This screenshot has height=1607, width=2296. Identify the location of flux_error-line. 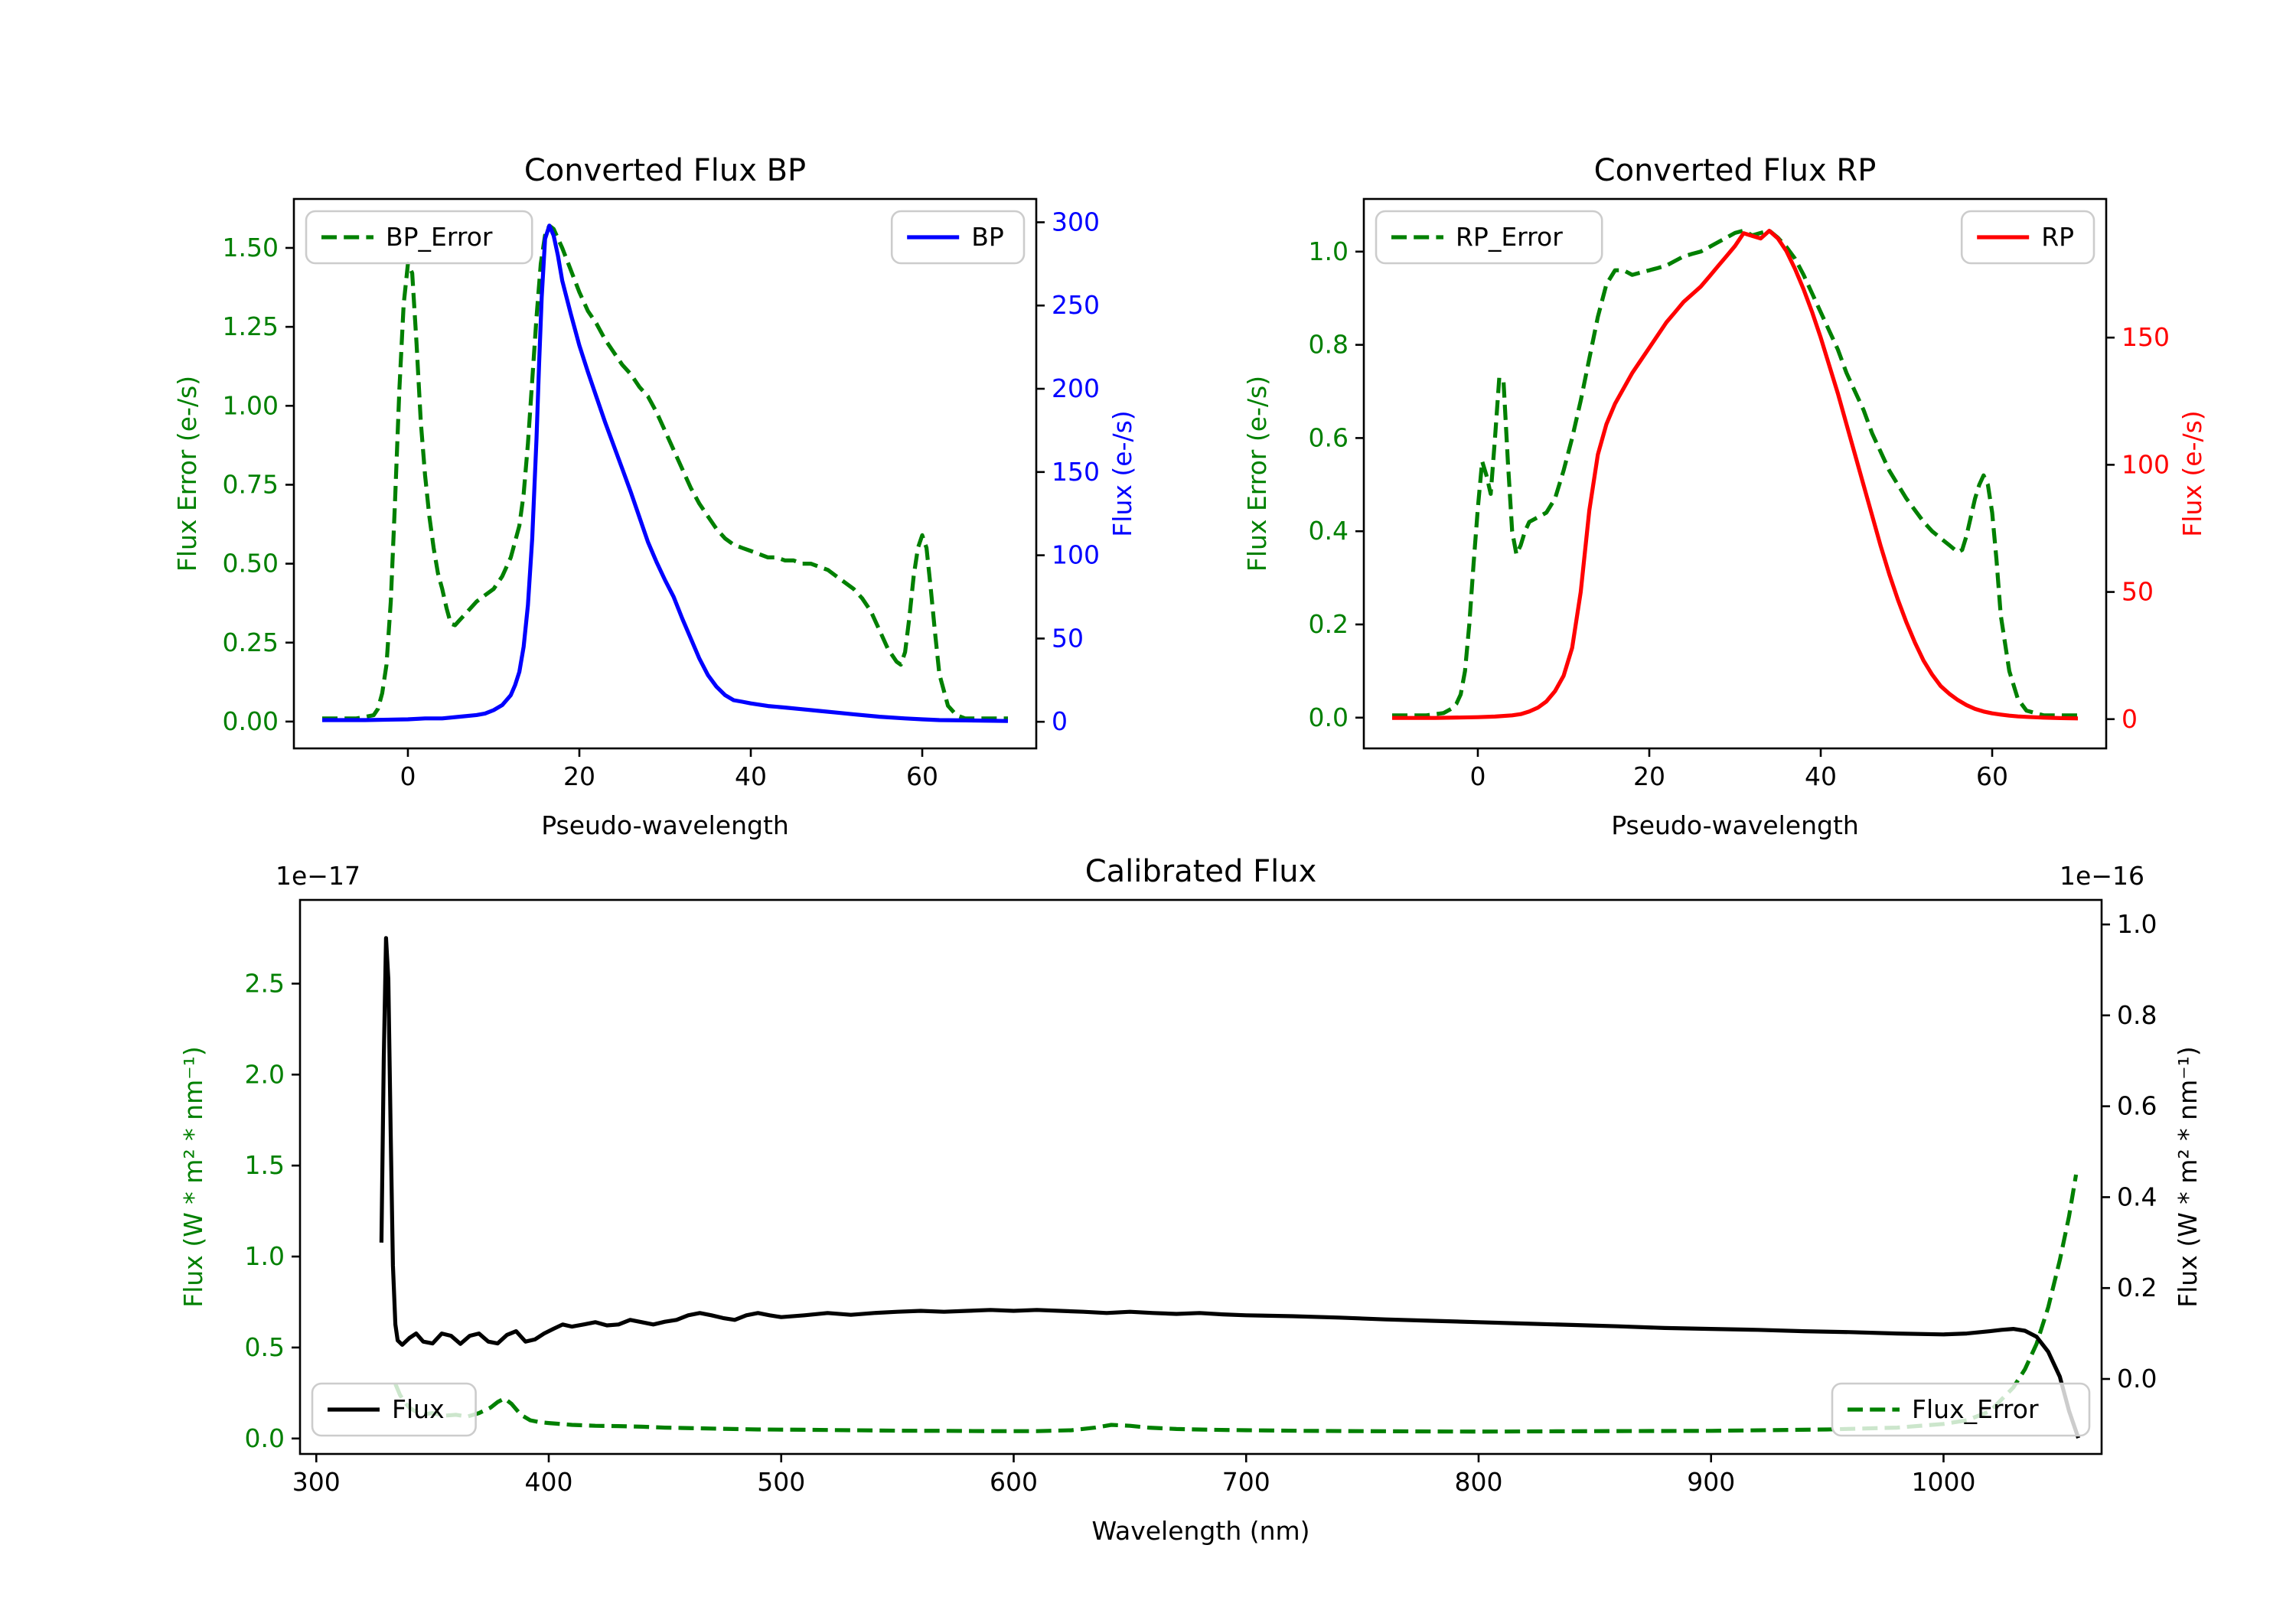
(1236, 1304).